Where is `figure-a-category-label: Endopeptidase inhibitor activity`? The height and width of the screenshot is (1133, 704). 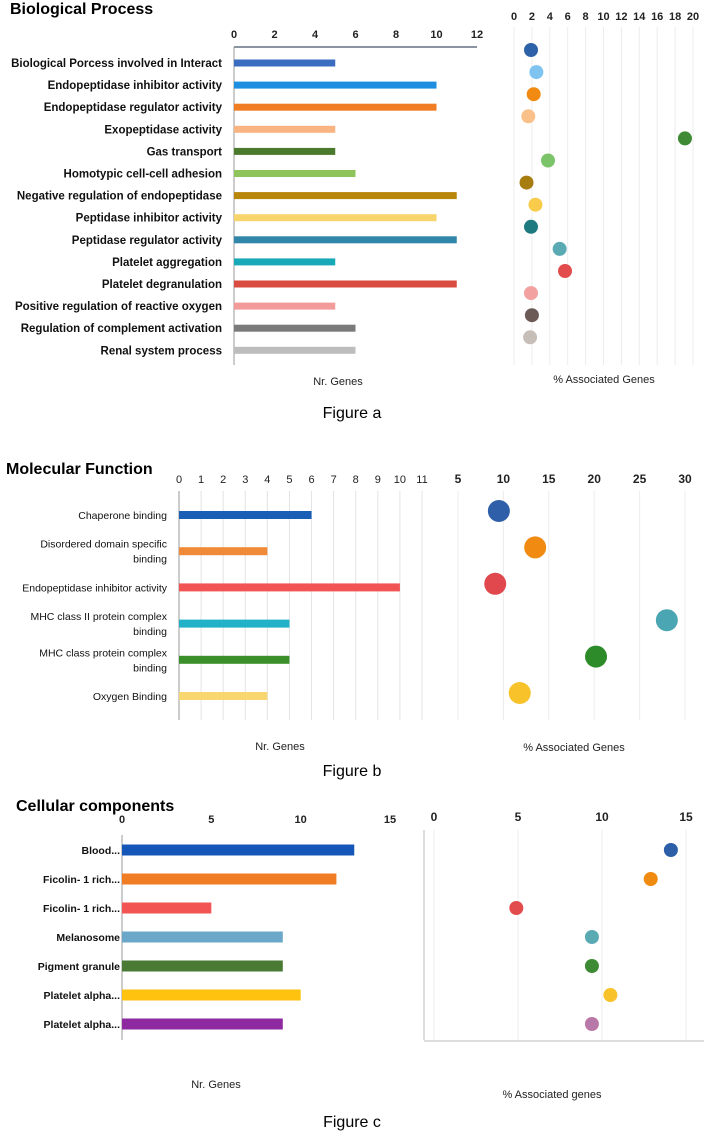 figure-a-category-label: Endopeptidase inhibitor activity is located at coordinates (135, 86).